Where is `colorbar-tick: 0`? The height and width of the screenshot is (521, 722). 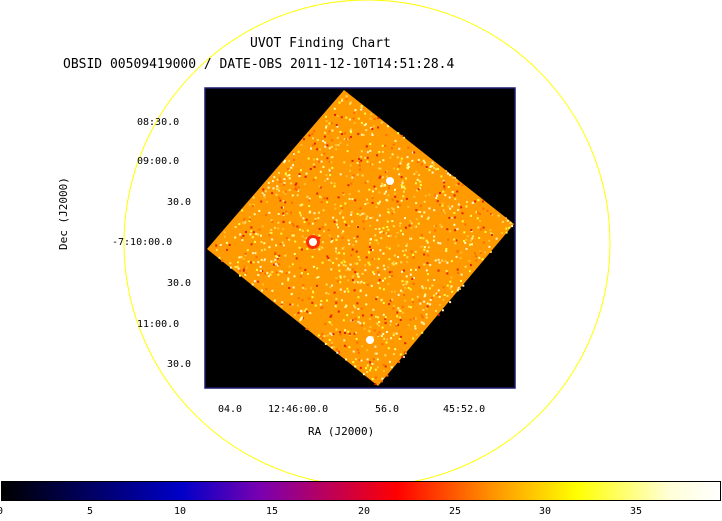 colorbar-tick: 0 is located at coordinates (2, 511).